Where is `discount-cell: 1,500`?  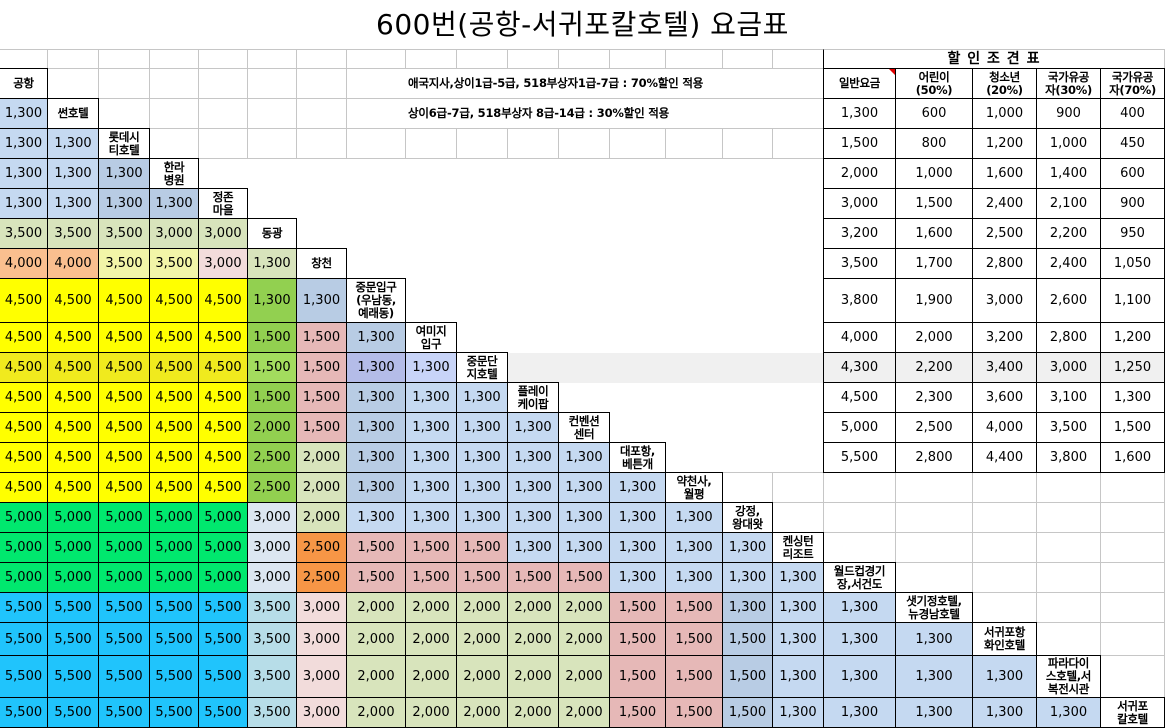
discount-cell: 1,500 is located at coordinates (859, 143).